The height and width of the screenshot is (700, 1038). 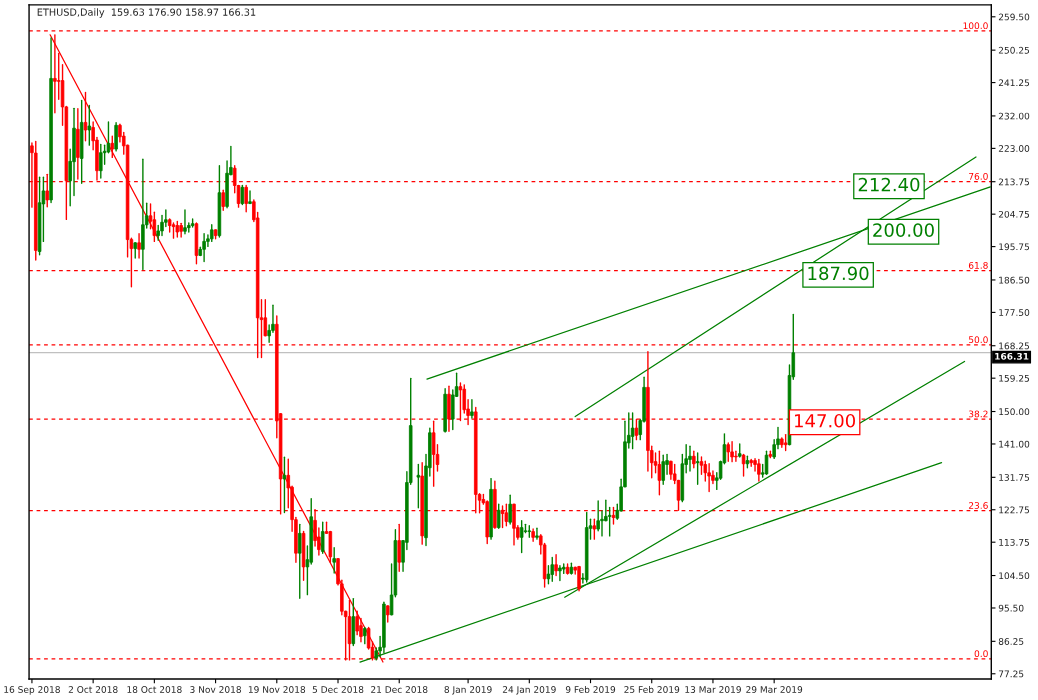 What do you see at coordinates (215, 689) in the screenshot?
I see `x-tick-label: 3 Nov 2018` at bounding box center [215, 689].